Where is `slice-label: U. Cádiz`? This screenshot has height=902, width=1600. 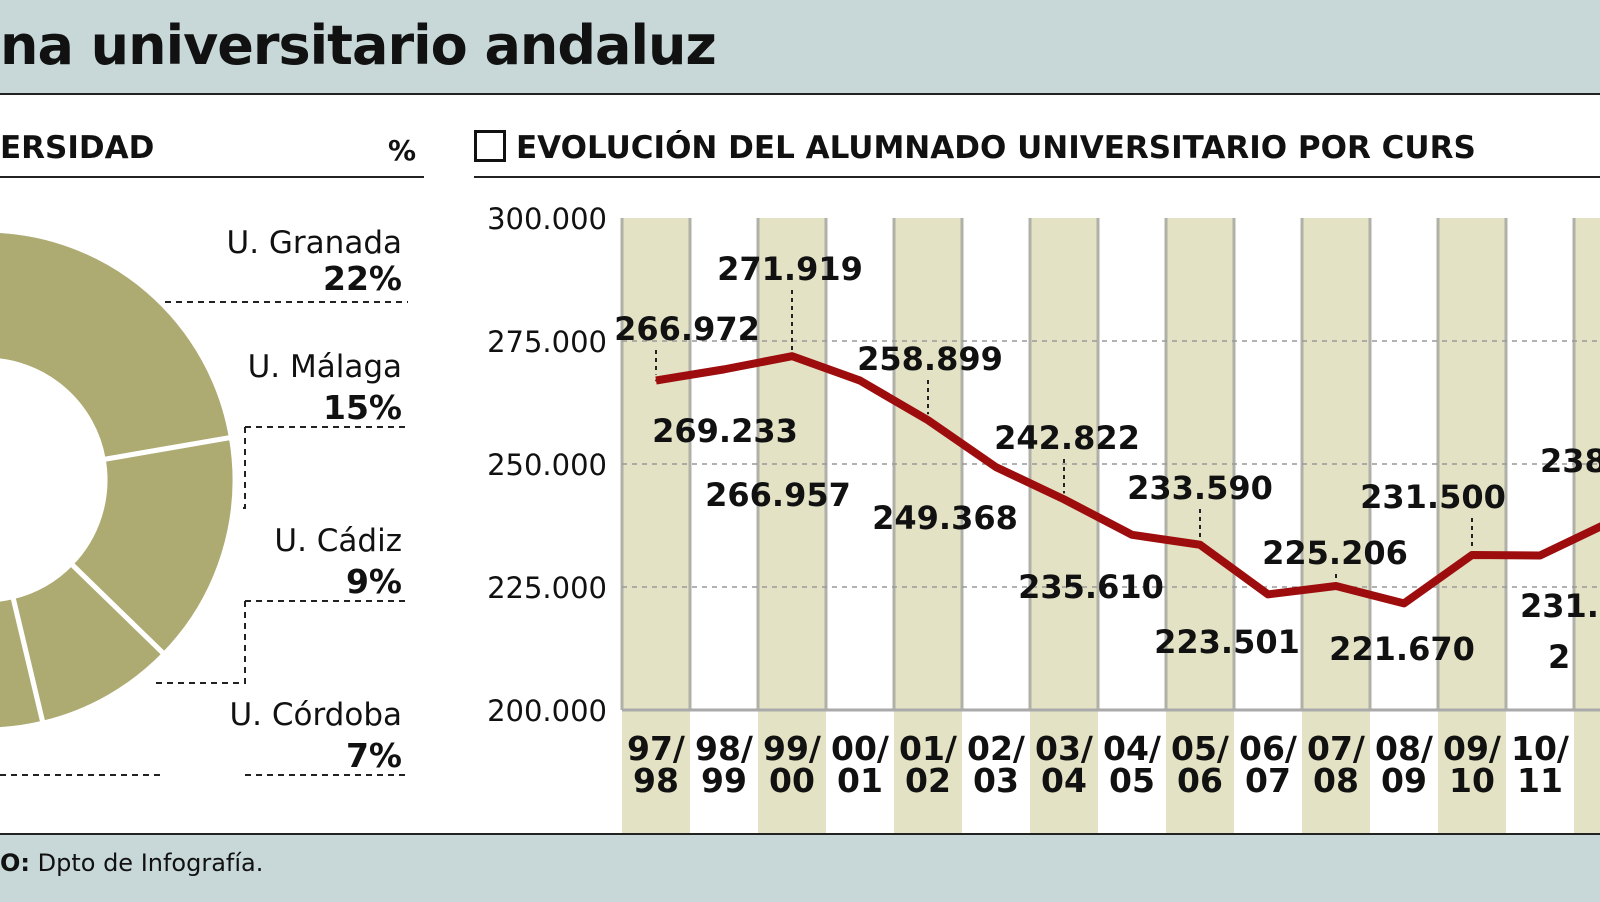 slice-label: U. Cádiz is located at coordinates (338, 541).